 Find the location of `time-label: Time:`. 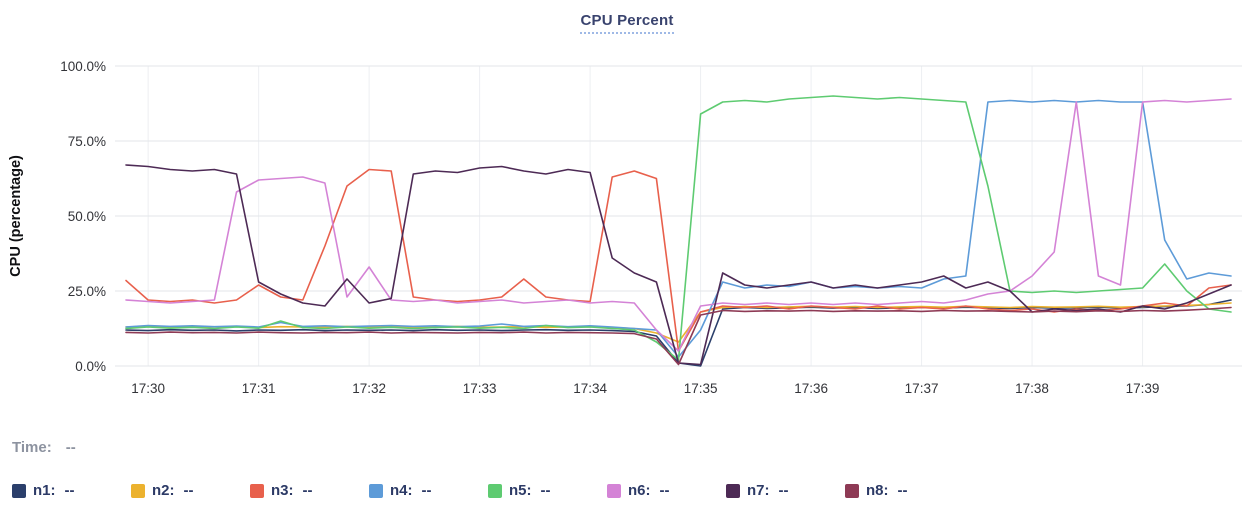

time-label: Time: is located at coordinates (32, 447).